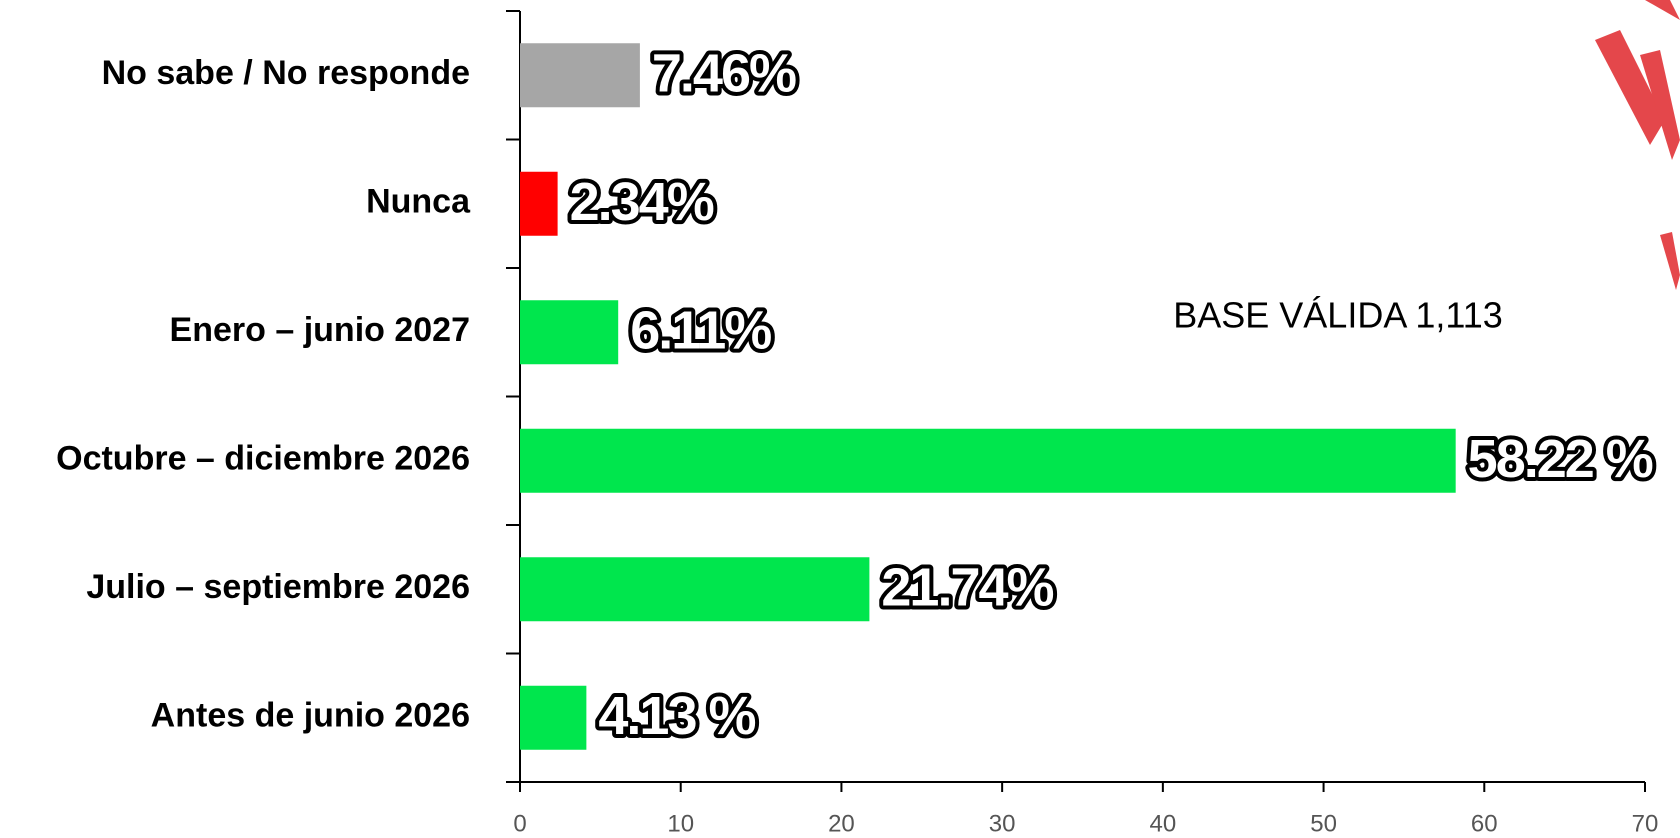 This screenshot has height=838, width=1680. What do you see at coordinates (1338, 315) in the screenshot?
I see `annotation: BASE VÁLIDA 1,113` at bounding box center [1338, 315].